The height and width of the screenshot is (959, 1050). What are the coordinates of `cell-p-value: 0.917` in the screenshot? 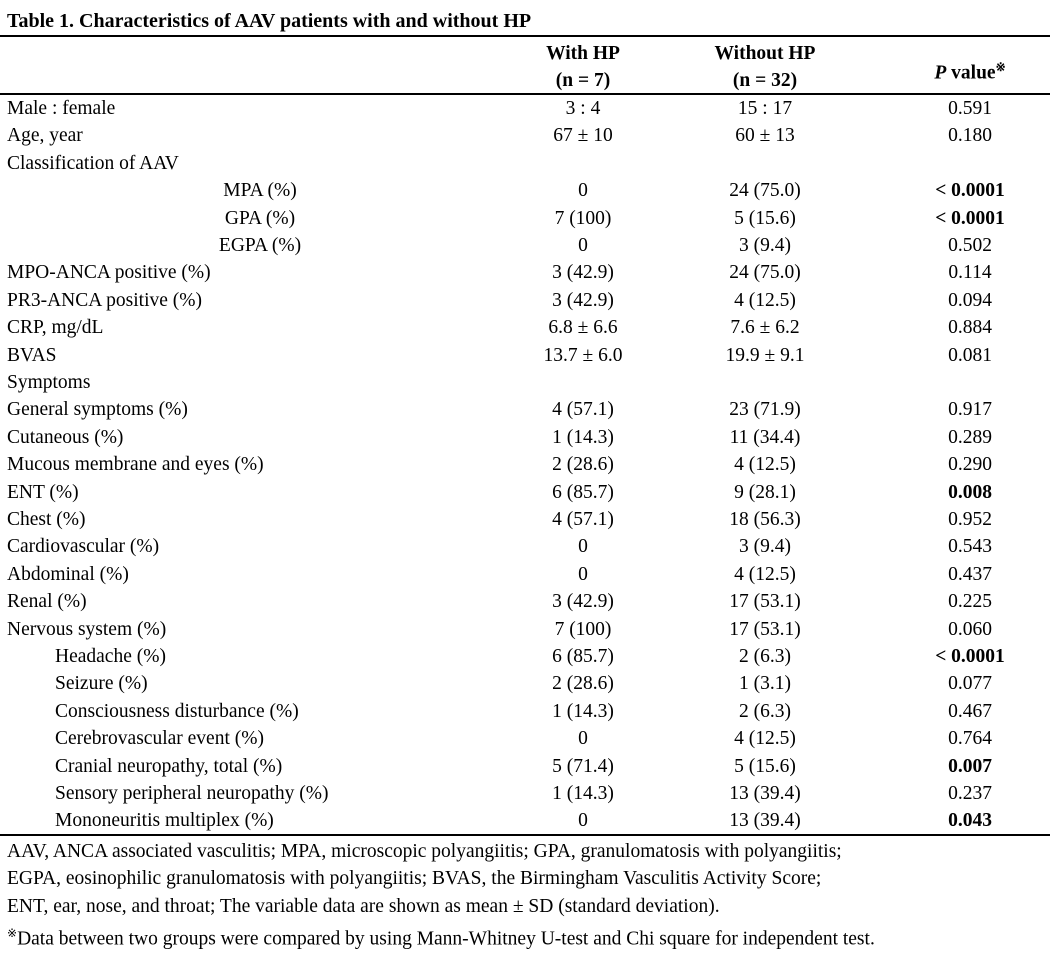 It's located at (970, 410).